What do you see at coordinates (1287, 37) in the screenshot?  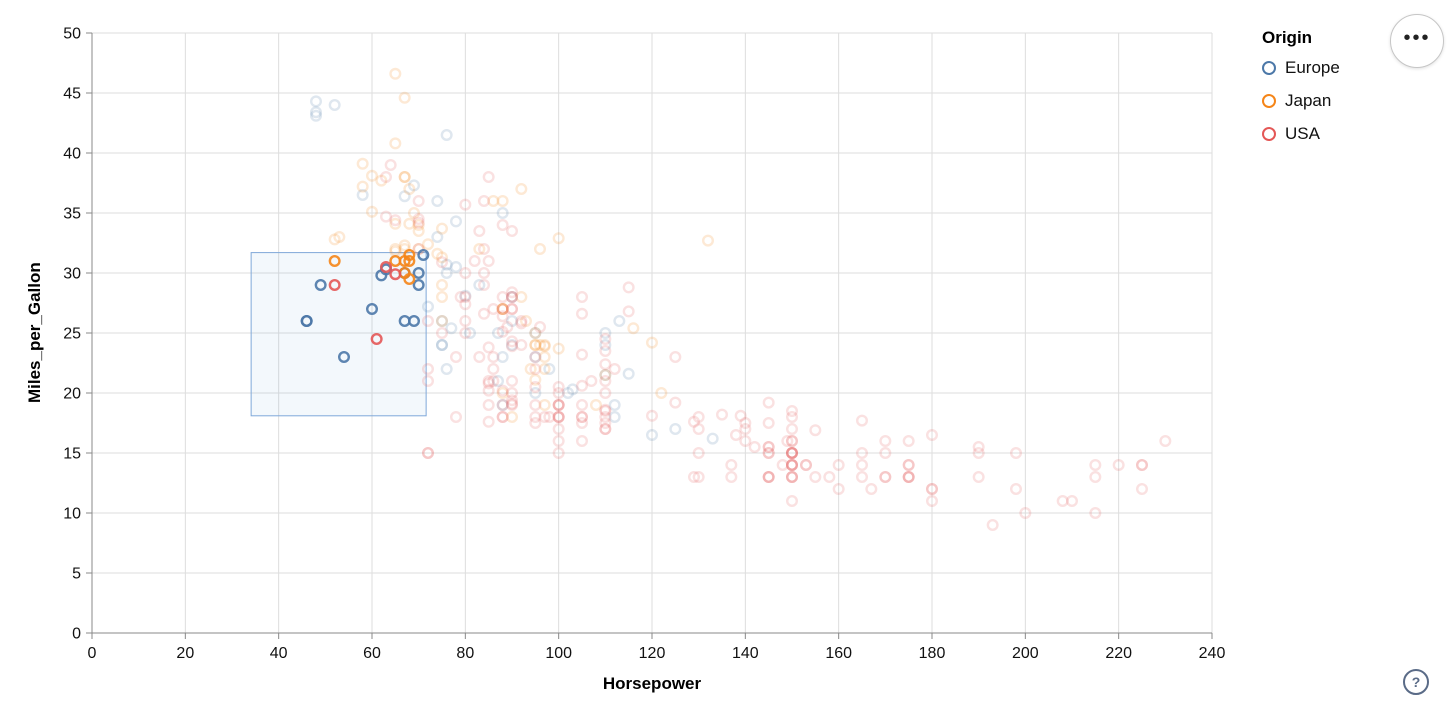 I see `legend-title: Origin` at bounding box center [1287, 37].